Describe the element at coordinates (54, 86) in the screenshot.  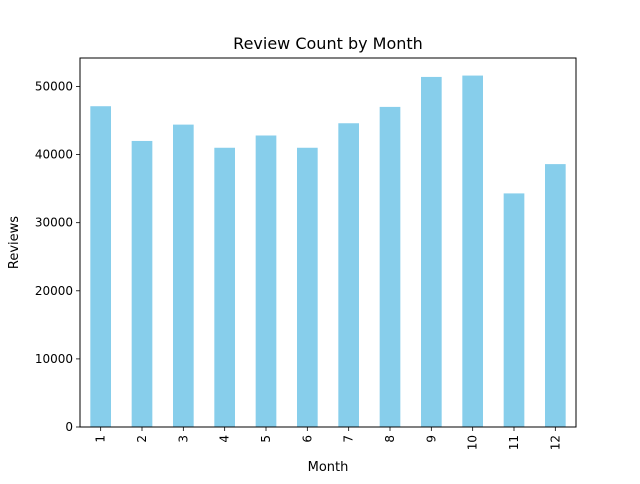
I see `y-tick-label: 50000` at that location.